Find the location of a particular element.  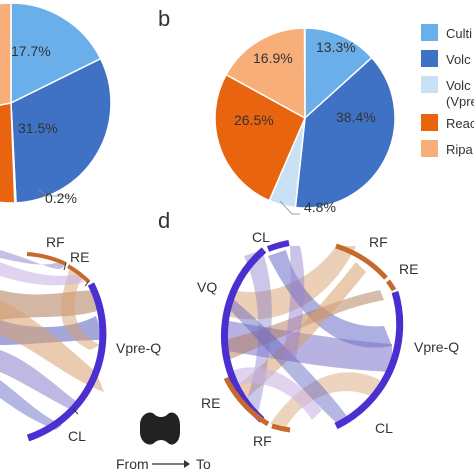

direction-key-arrowhead is located at coordinates (187, 464).